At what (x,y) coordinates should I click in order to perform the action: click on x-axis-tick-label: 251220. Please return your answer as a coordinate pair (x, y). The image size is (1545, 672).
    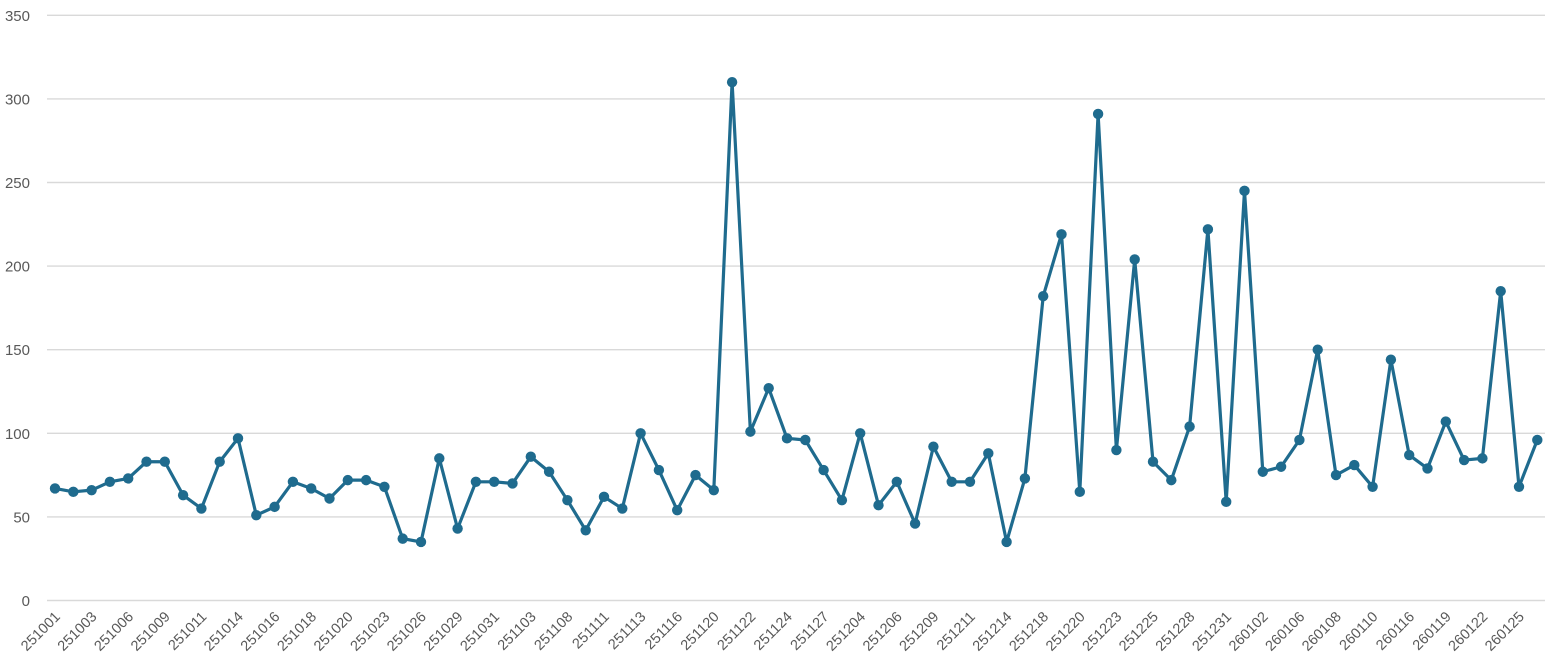
    Looking at the image, I should click on (1066, 632).